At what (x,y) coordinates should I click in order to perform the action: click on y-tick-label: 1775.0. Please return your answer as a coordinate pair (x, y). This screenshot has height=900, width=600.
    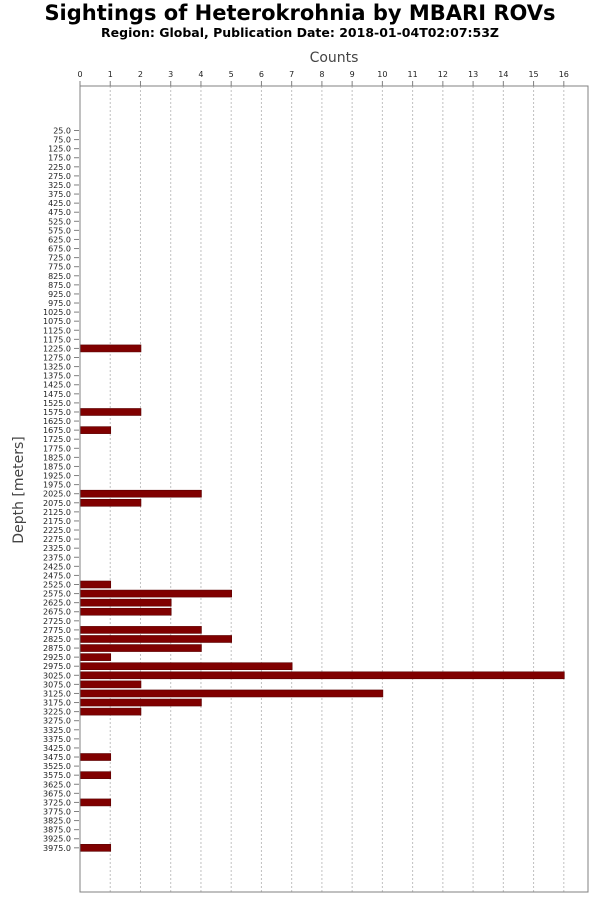
    Looking at the image, I should click on (57, 448).